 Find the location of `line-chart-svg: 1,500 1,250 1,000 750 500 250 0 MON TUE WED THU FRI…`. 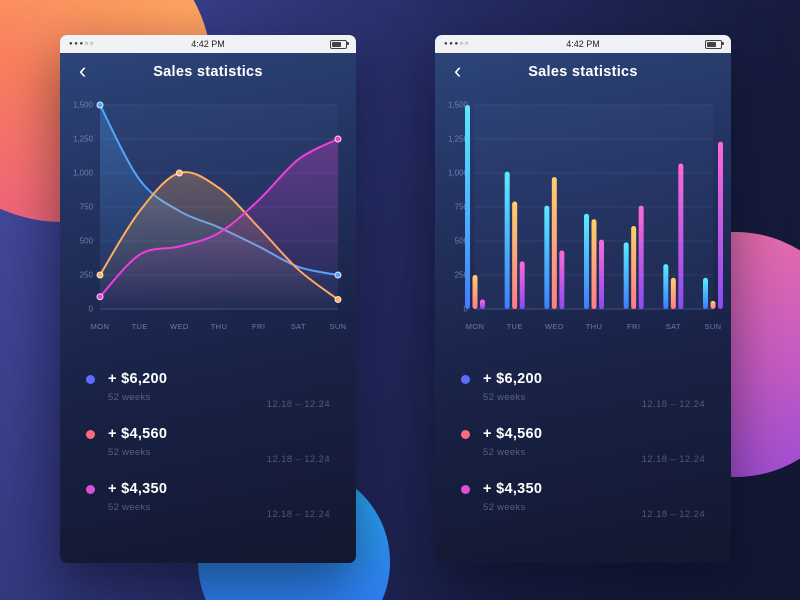

line-chart-svg: 1,500 1,250 1,000 750 500 250 0 MON TUE WED THU FRI… is located at coordinates (209, 216).